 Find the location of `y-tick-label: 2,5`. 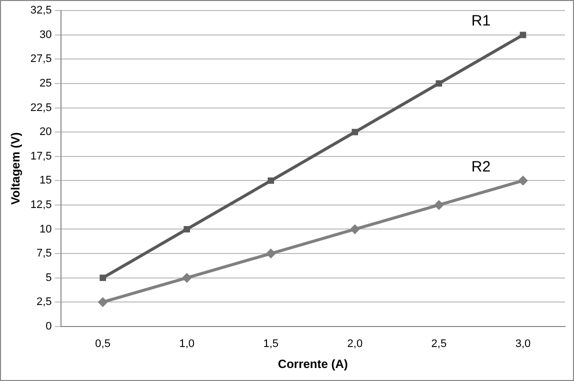

y-tick-label: 2,5 is located at coordinates (44, 302).